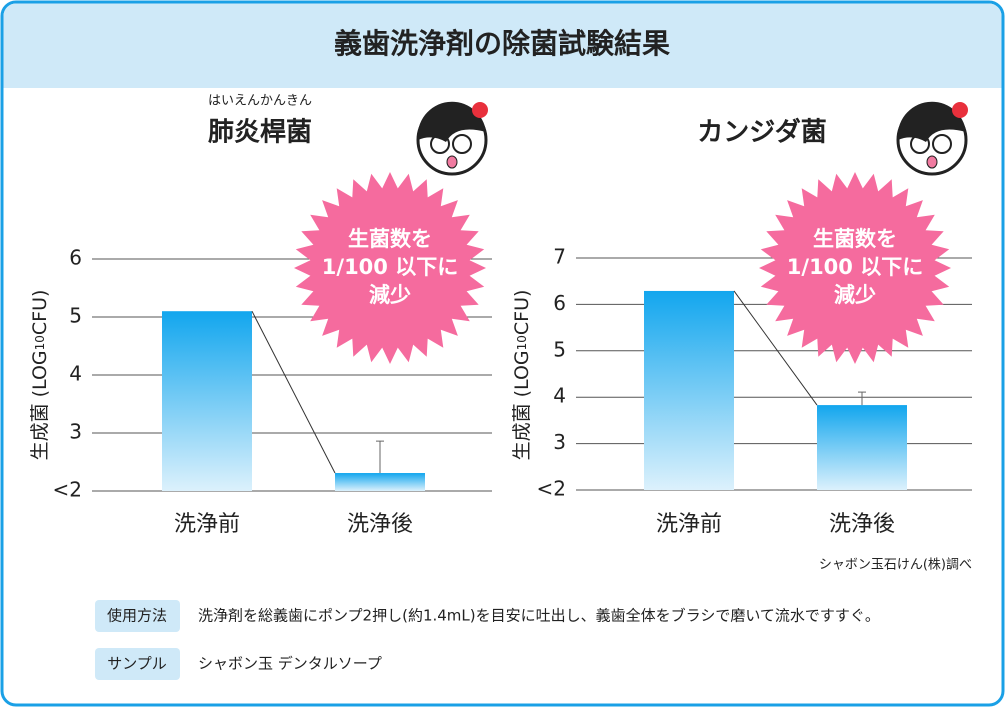 The image size is (1005, 711). Describe the element at coordinates (290, 664) in the screenshot. I see `footer-text: シャボン玉 デンタルソープ` at that location.